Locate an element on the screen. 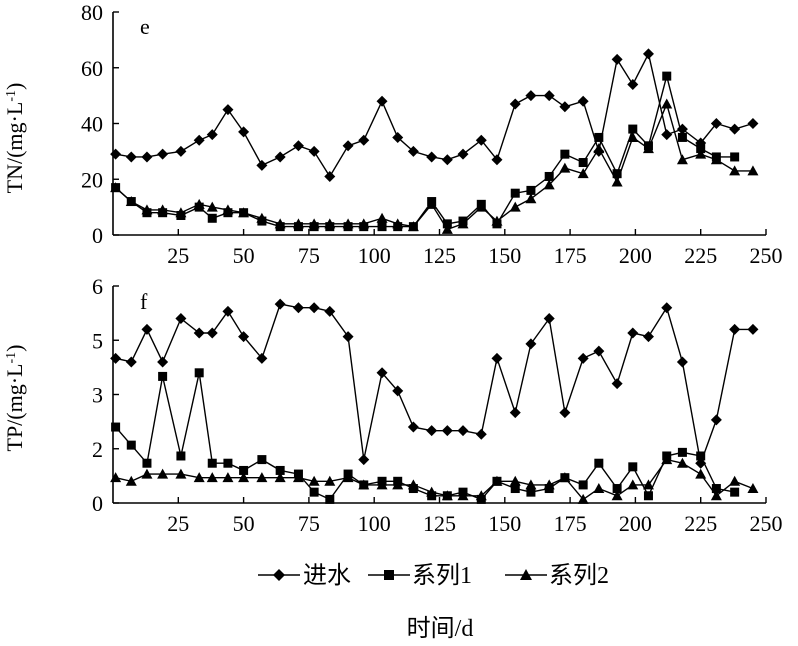 The image size is (798, 646). x-tick-label: 225 is located at coordinates (700, 255).